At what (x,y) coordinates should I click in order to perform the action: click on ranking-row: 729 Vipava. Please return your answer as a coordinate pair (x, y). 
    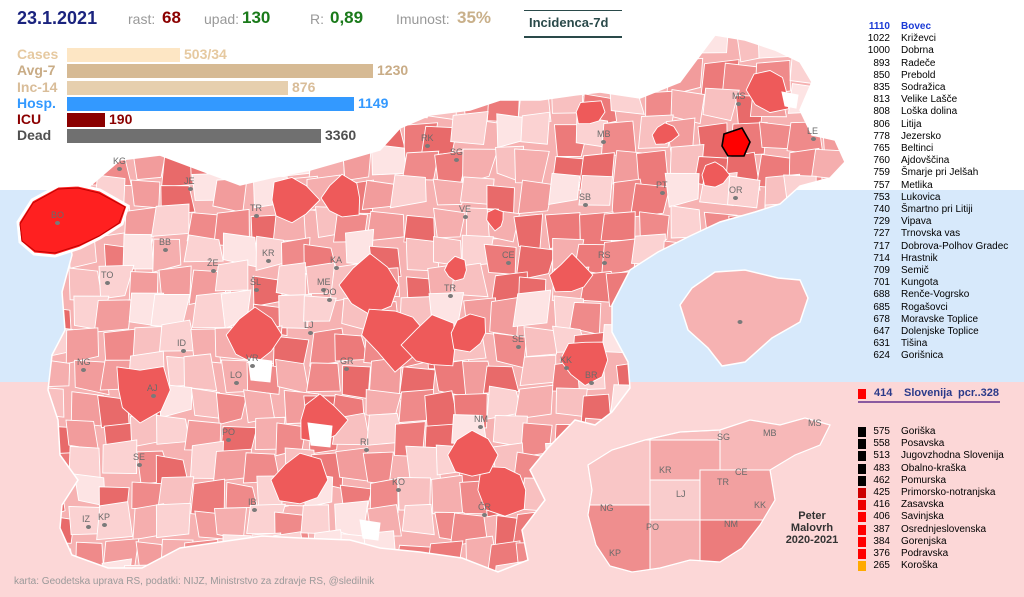
    Looking at the image, I should click on (938, 222).